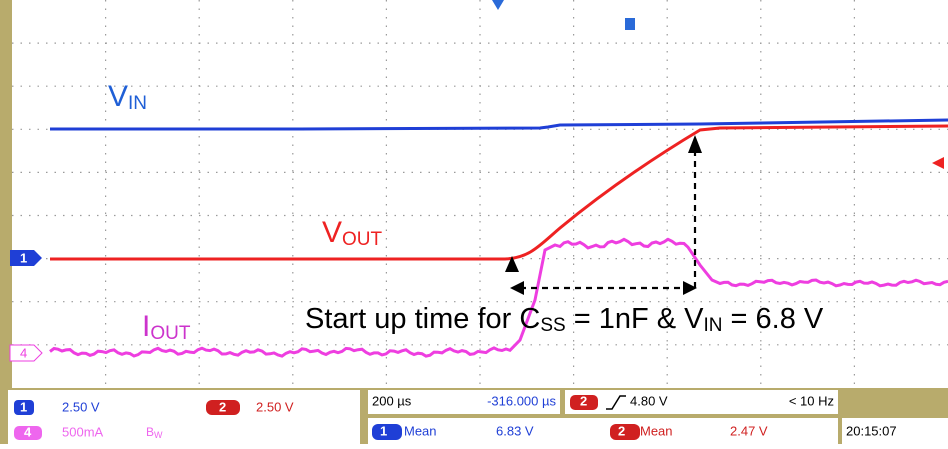 This screenshot has height=449, width=948. I want to click on ch1-marker, so click(26, 258).